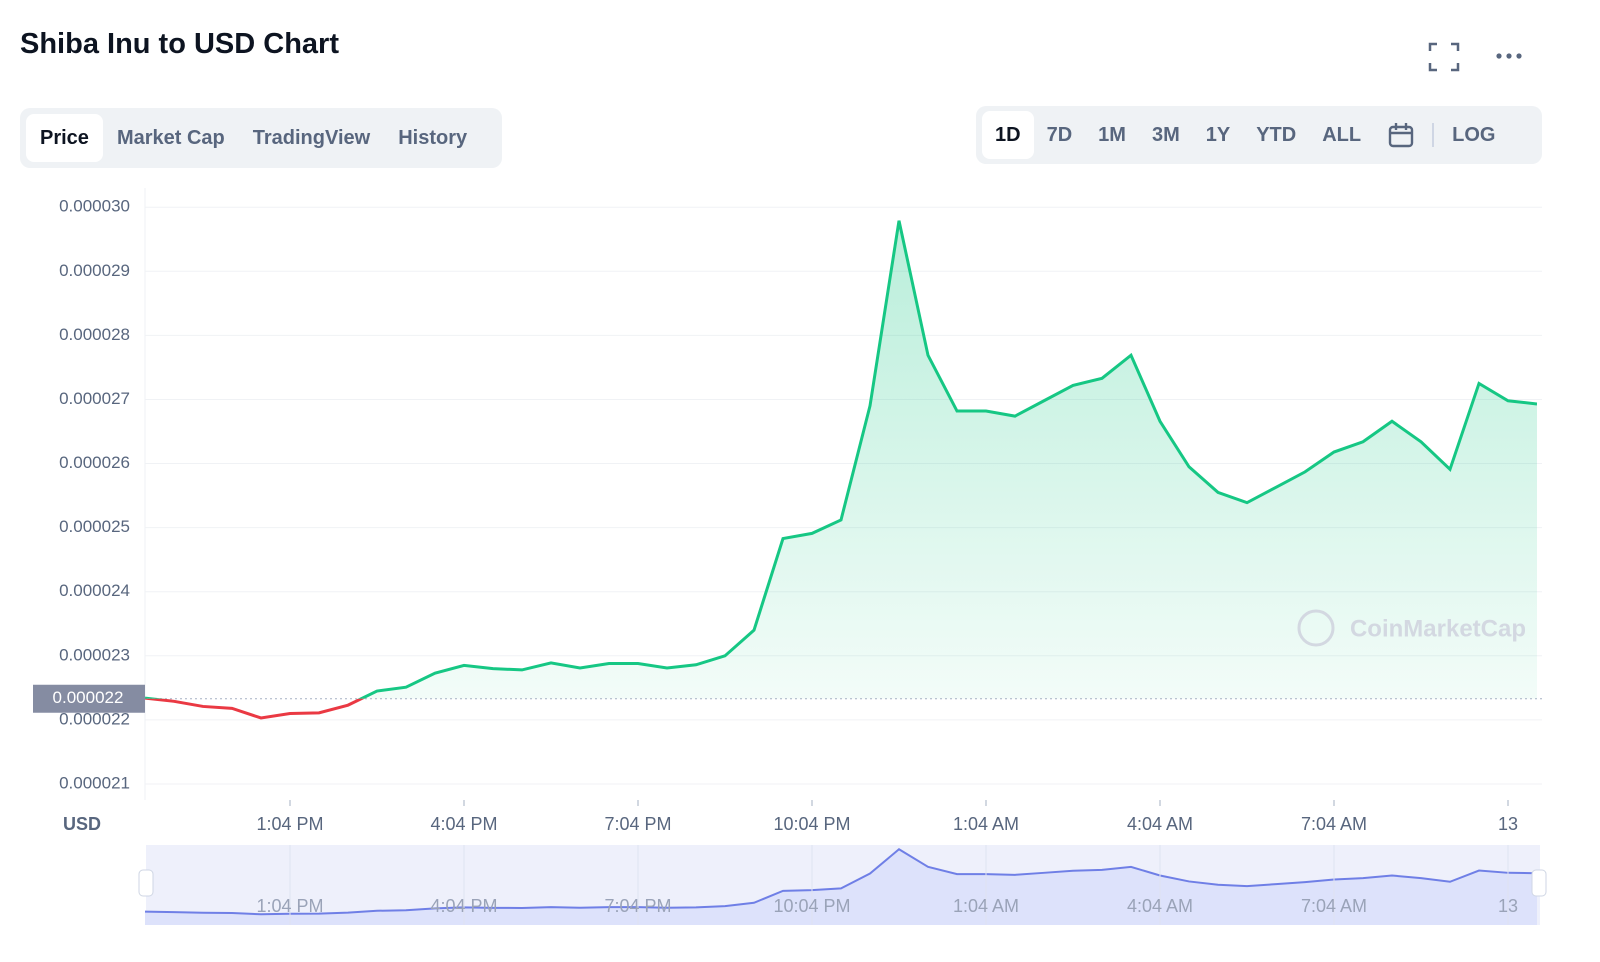 This screenshot has width=1600, height=962. What do you see at coordinates (94, 782) in the screenshot?
I see `y-tick-label: 0.000021` at bounding box center [94, 782].